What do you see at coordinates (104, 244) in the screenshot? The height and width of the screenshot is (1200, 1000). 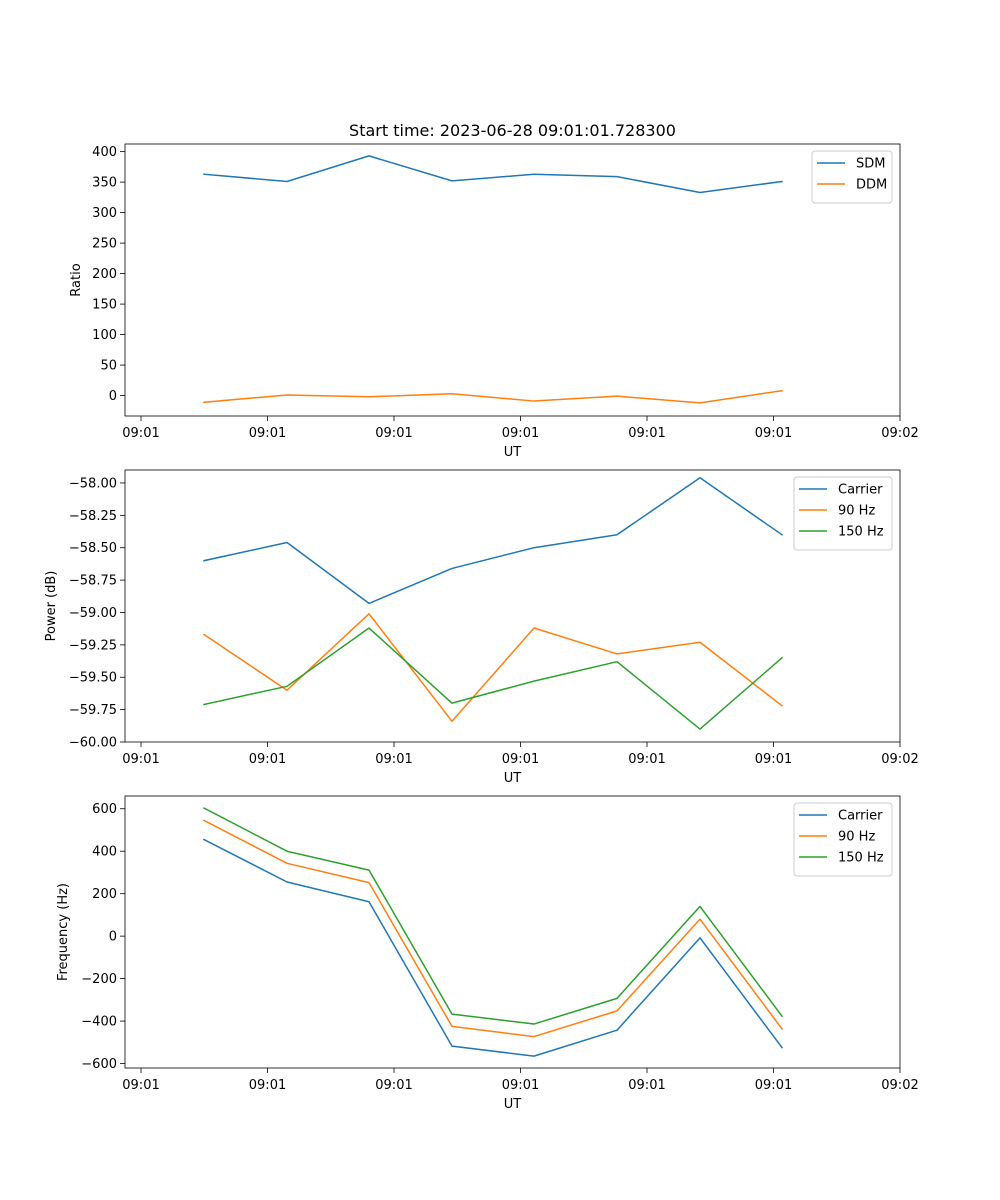 I see `y-tick-label: 250` at bounding box center [104, 244].